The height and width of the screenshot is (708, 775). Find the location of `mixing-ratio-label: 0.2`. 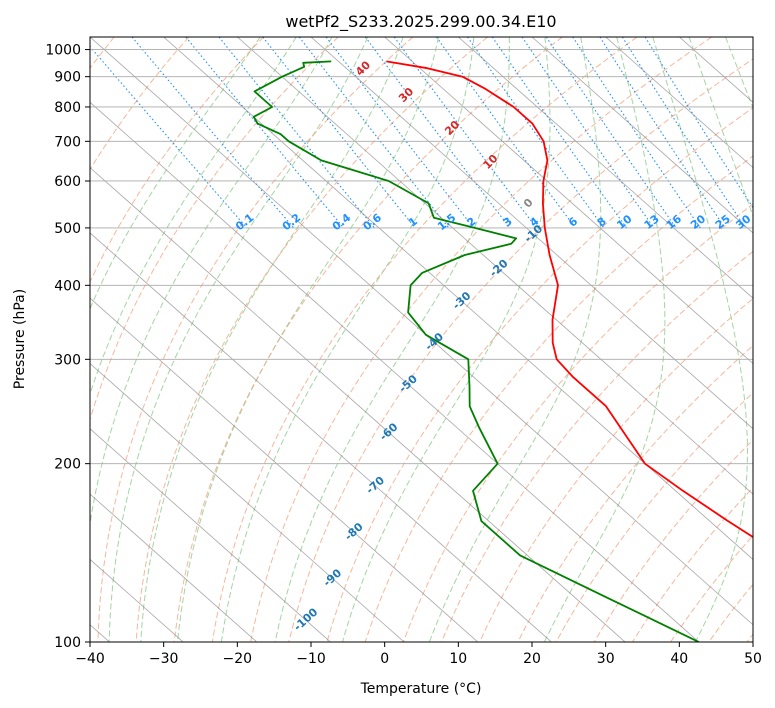

mixing-ratio-label: 0.2 is located at coordinates (291, 222).